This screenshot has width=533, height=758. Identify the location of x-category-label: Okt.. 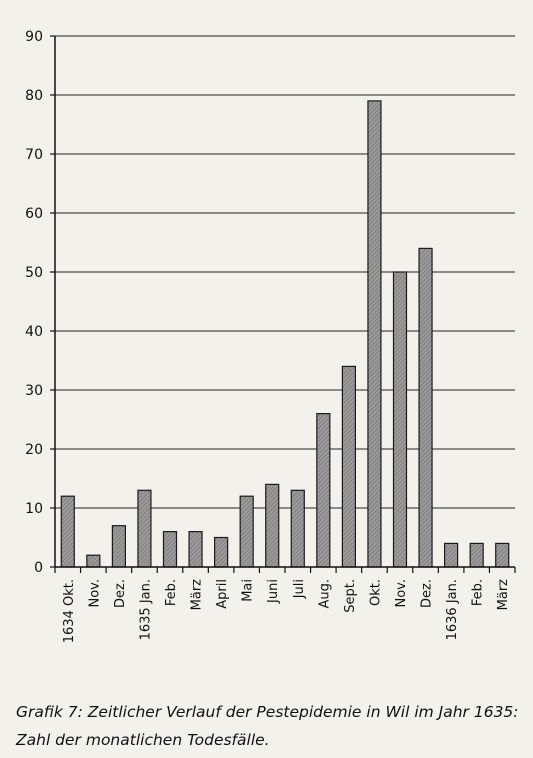
(375, 592).